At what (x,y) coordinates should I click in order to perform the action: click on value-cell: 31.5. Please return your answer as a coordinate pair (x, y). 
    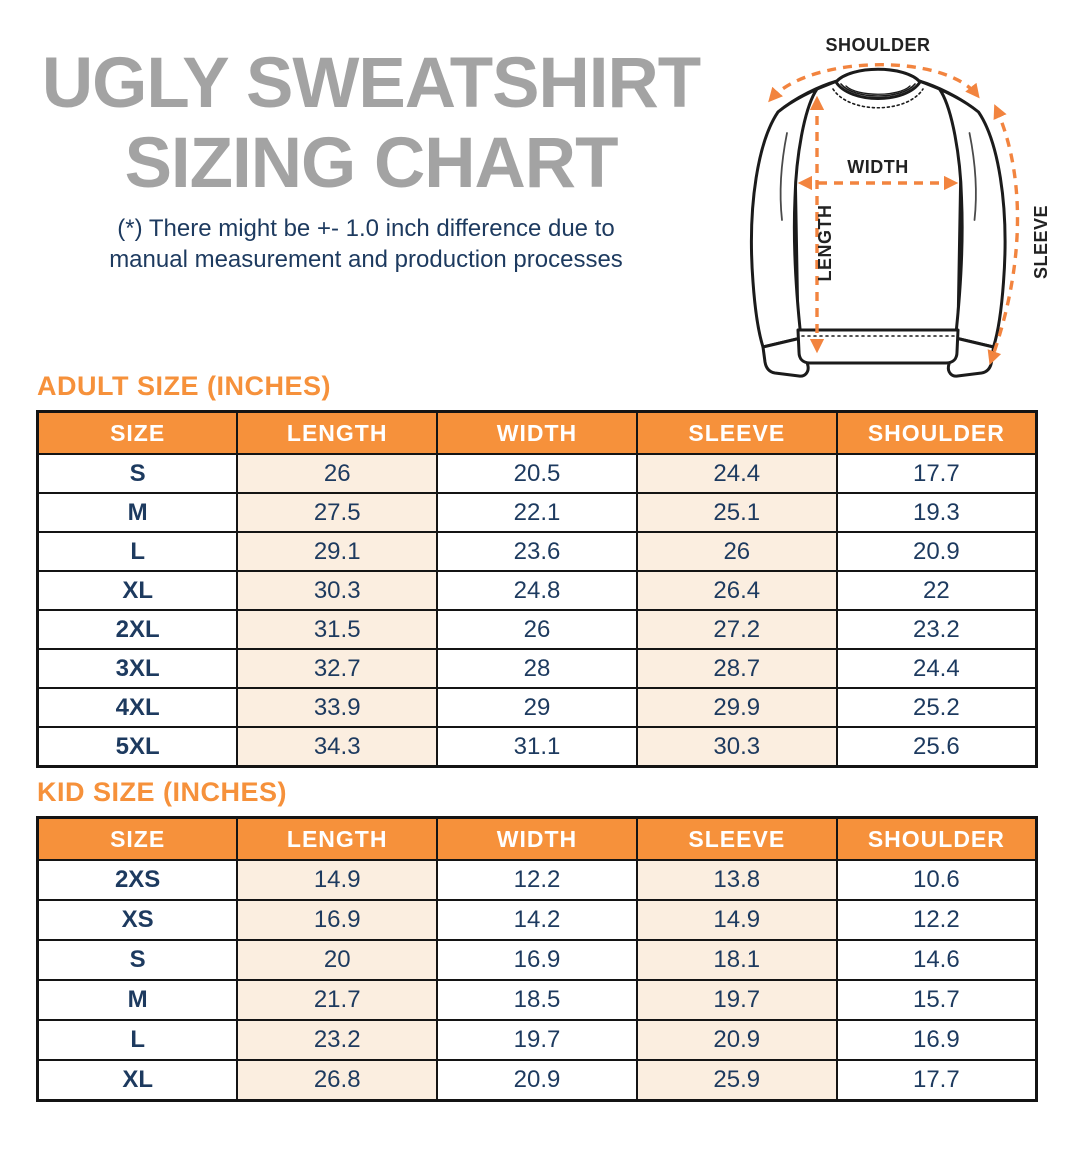
    Looking at the image, I should click on (337, 629).